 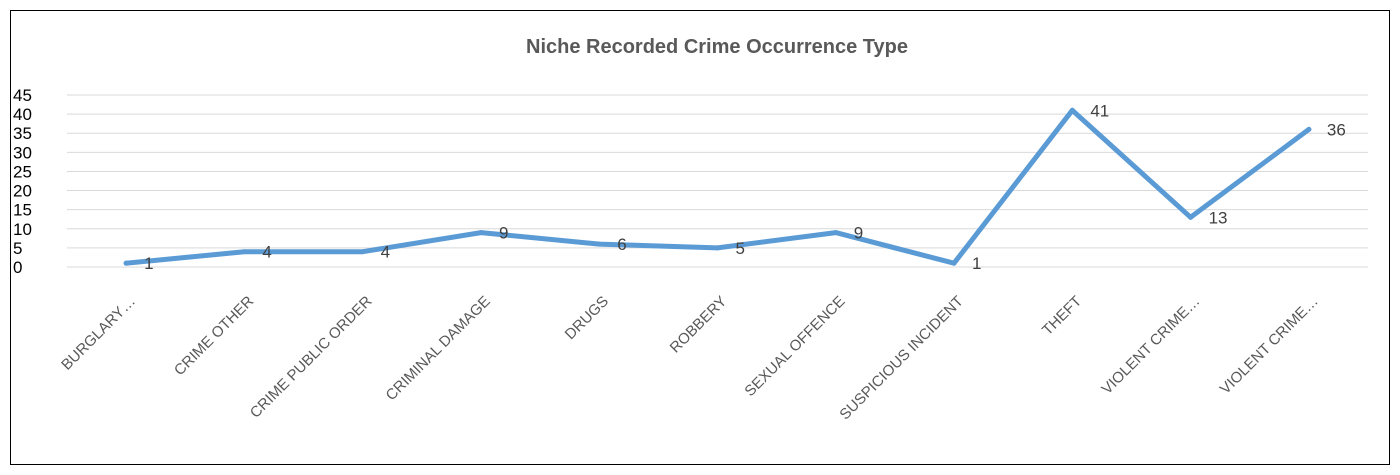 I want to click on x-tick-label: THEFT, so click(x=1062, y=316).